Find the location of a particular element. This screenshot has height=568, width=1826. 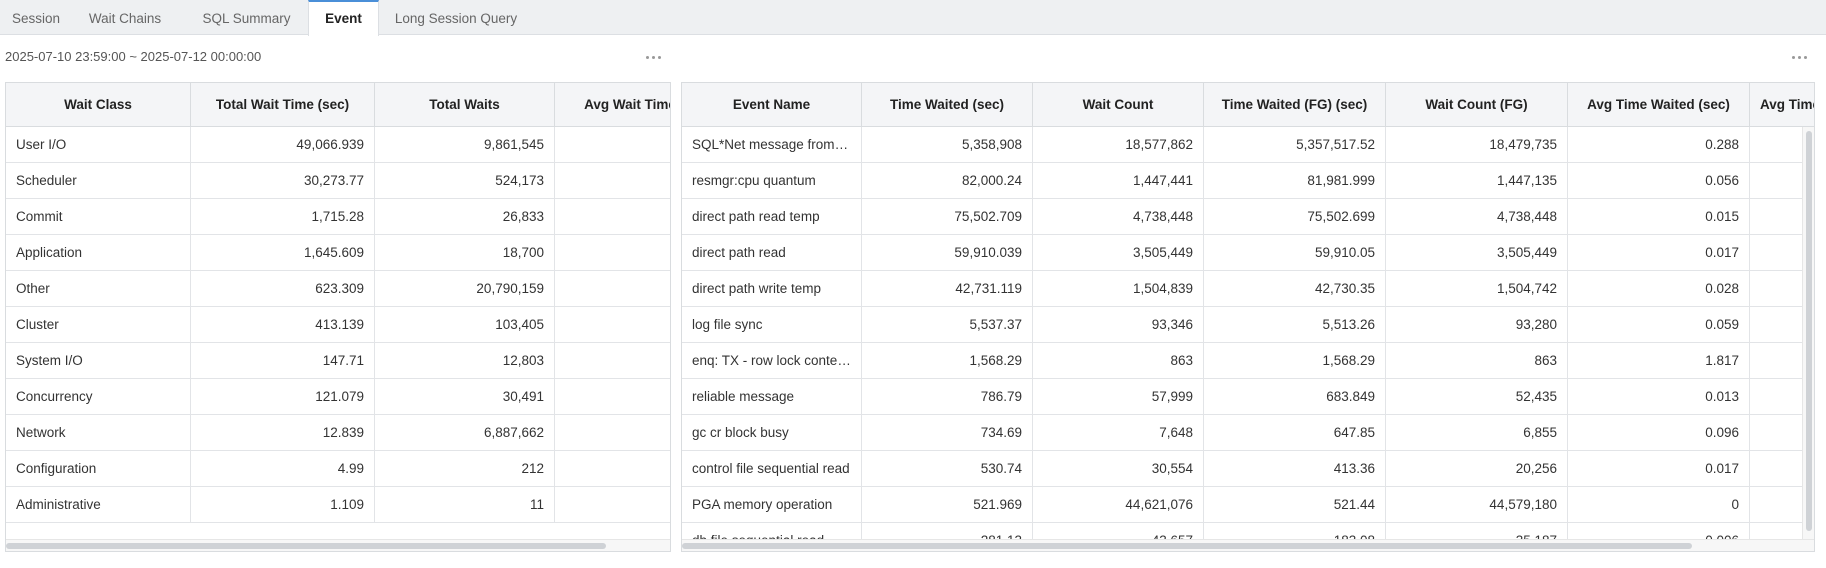

table-cell: 4,738,448 is located at coordinates (1477, 217).